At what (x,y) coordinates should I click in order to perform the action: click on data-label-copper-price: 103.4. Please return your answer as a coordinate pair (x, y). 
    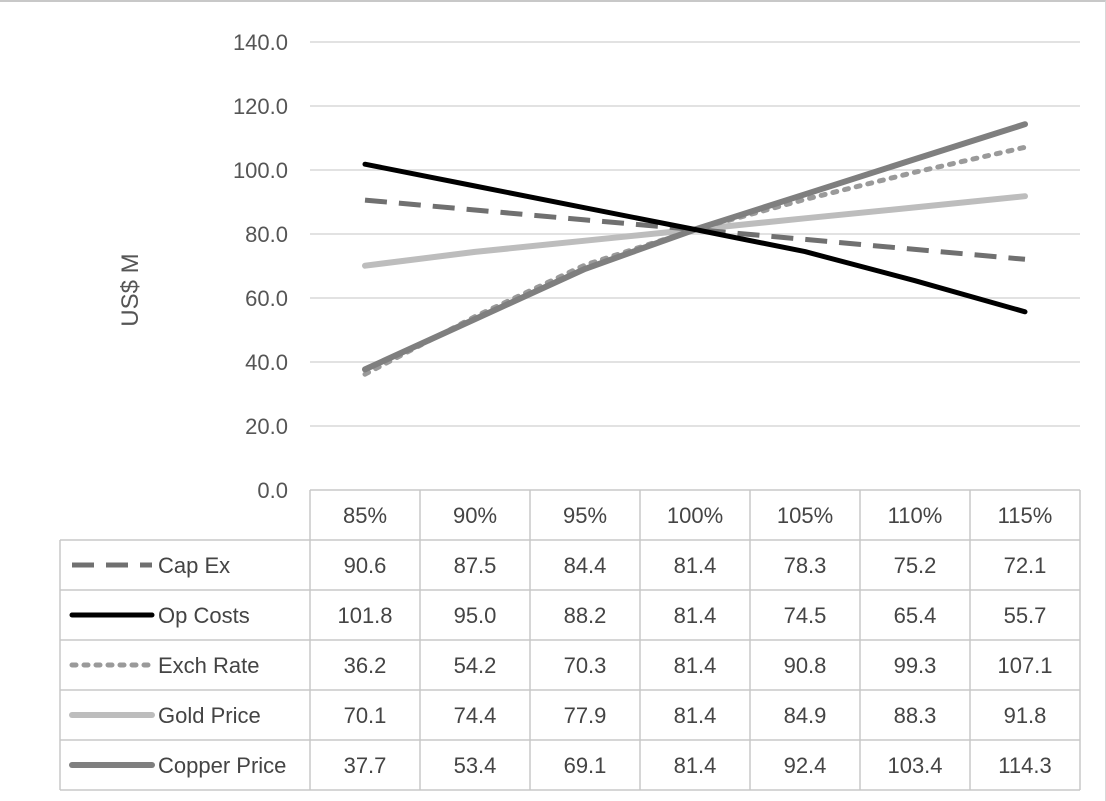
    Looking at the image, I should click on (914, 765).